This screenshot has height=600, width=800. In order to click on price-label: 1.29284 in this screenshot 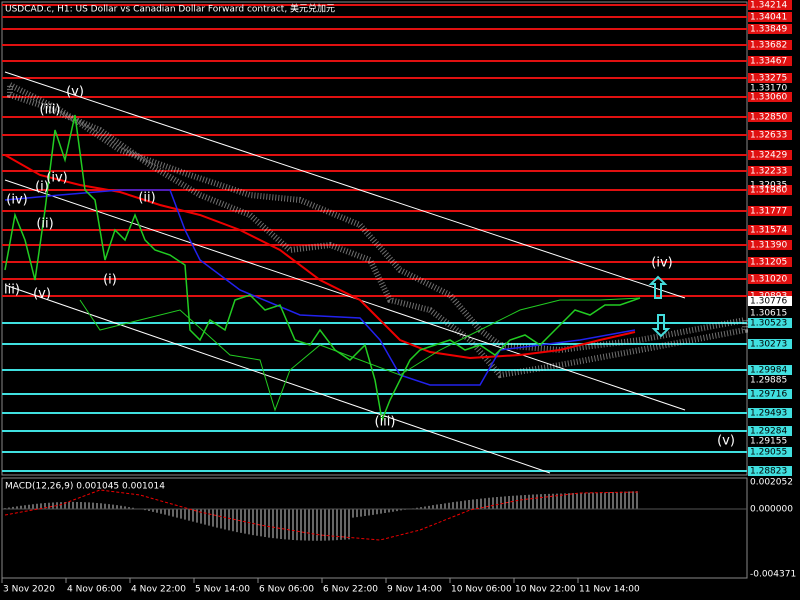, I will do `click(768, 432)`.